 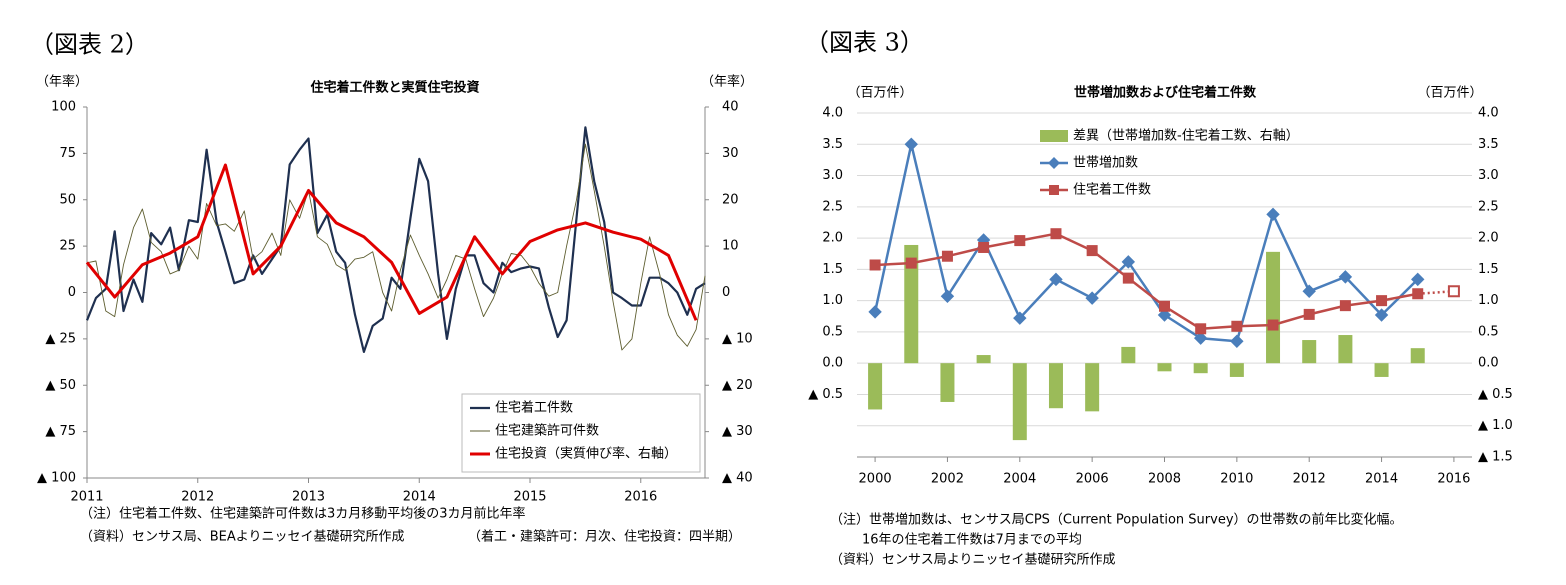 What do you see at coordinates (1236, 479) in the screenshot?
I see `x-tick-label: 2010` at bounding box center [1236, 479].